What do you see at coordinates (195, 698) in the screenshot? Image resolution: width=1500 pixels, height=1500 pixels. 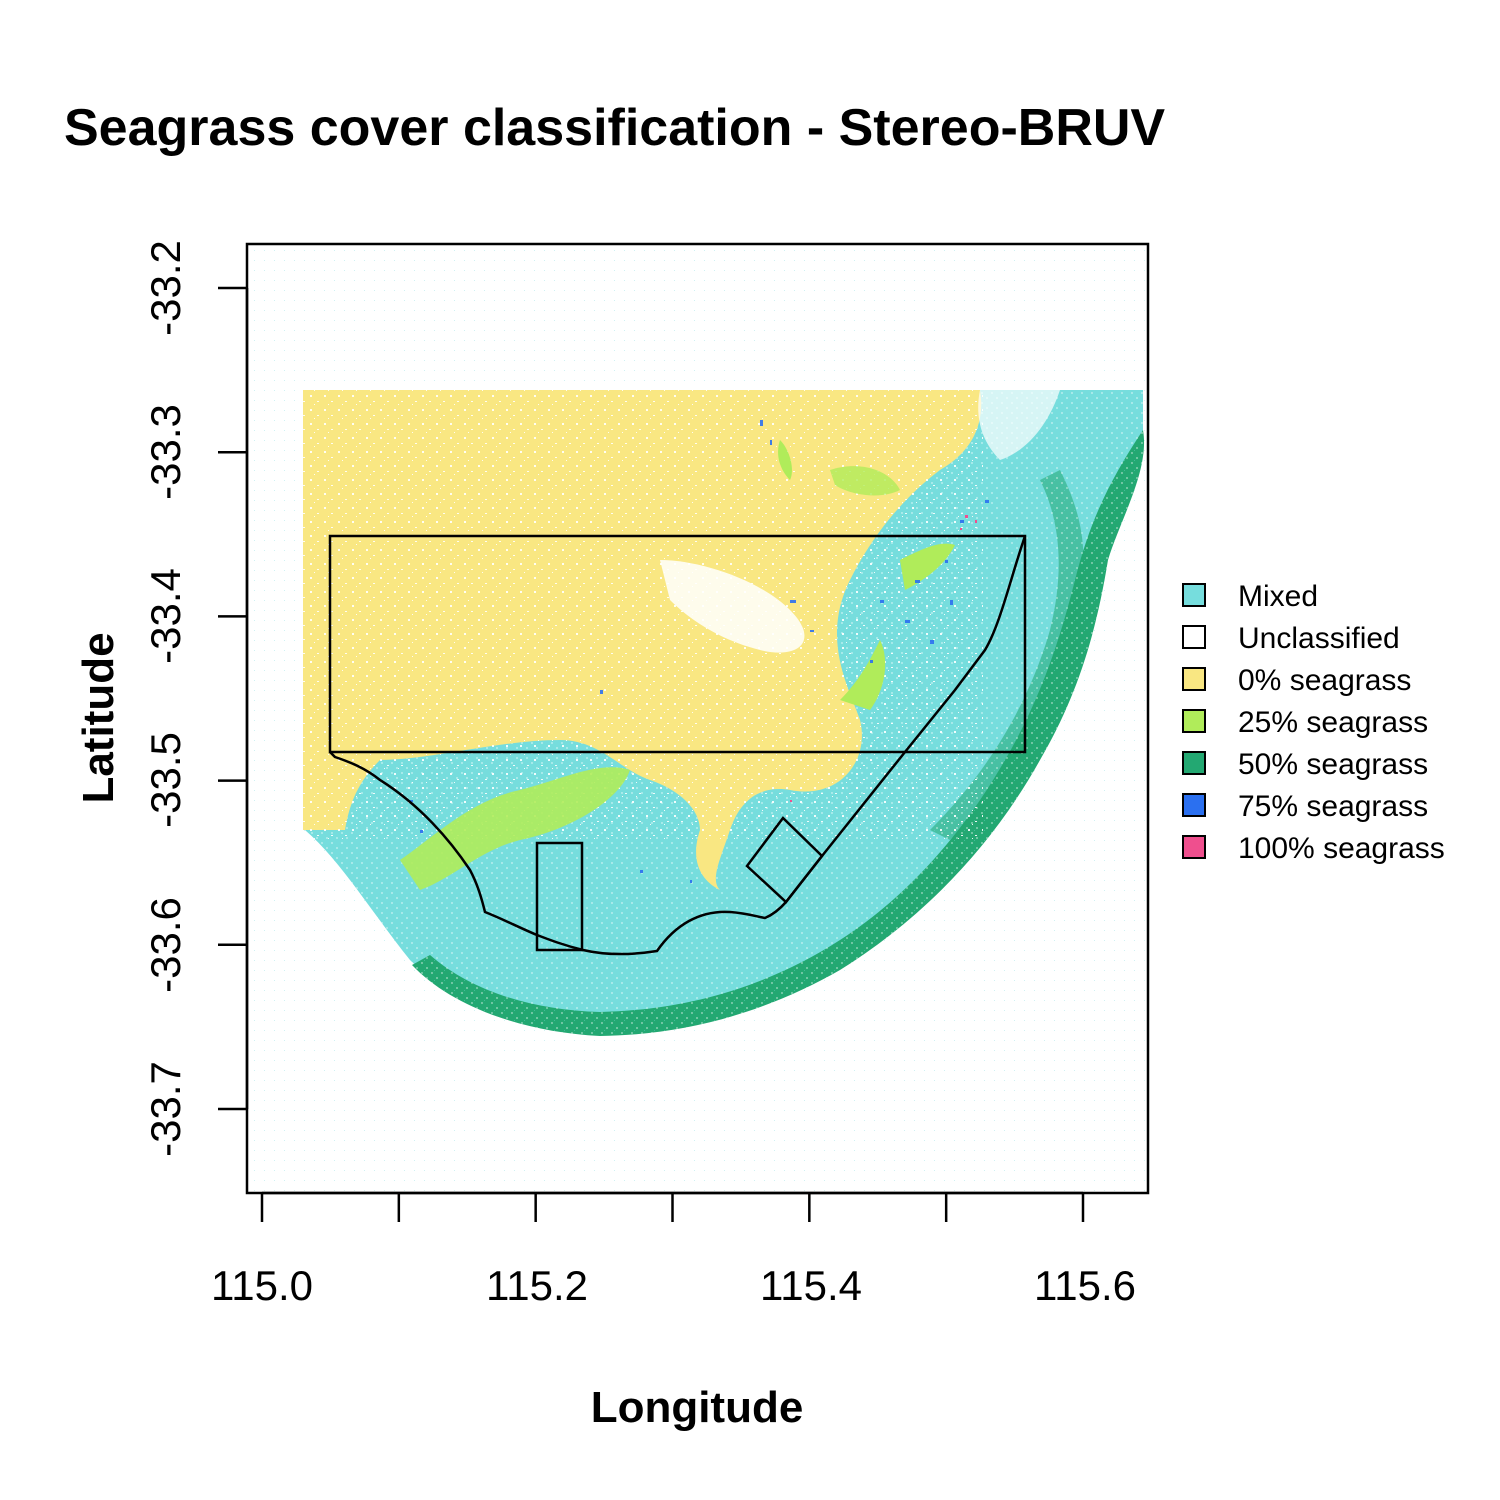 I see `y-axis: -33.2 -33.3 -33.4 -33.5 -33.6 -33.7` at bounding box center [195, 698].